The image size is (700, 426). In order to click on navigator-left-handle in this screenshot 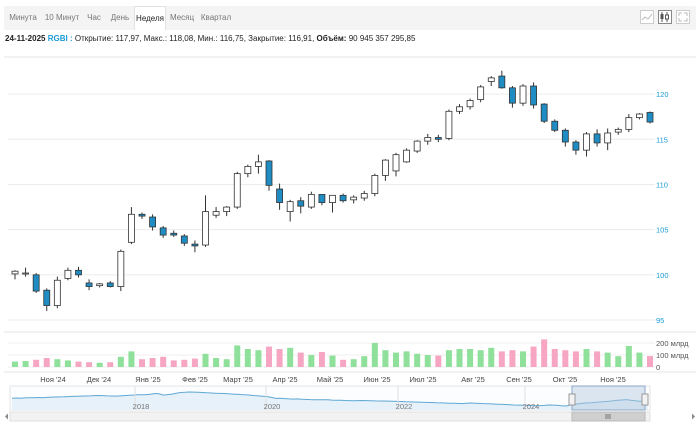, I will do `click(572, 399)`.